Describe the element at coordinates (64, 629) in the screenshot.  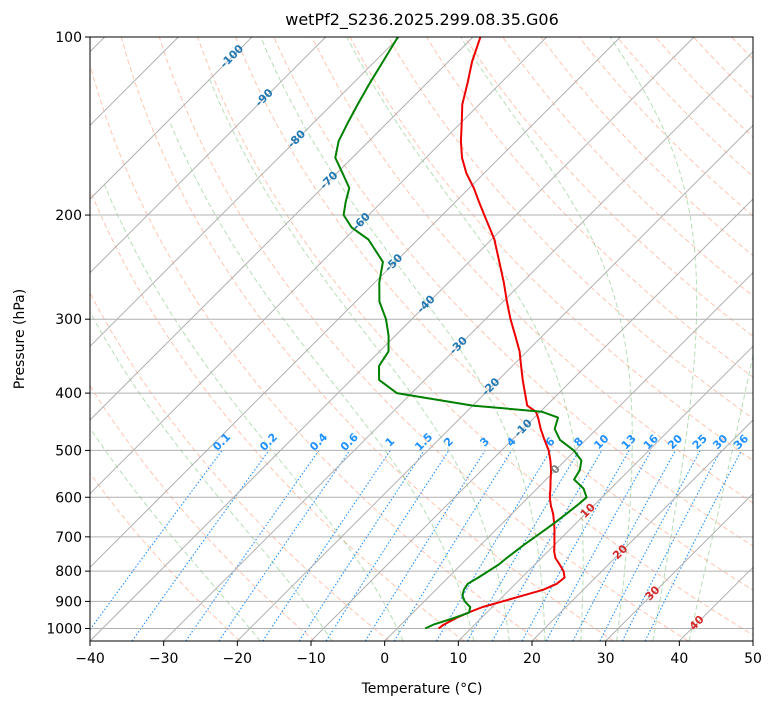
I see `y-tick-label: 1000` at that location.